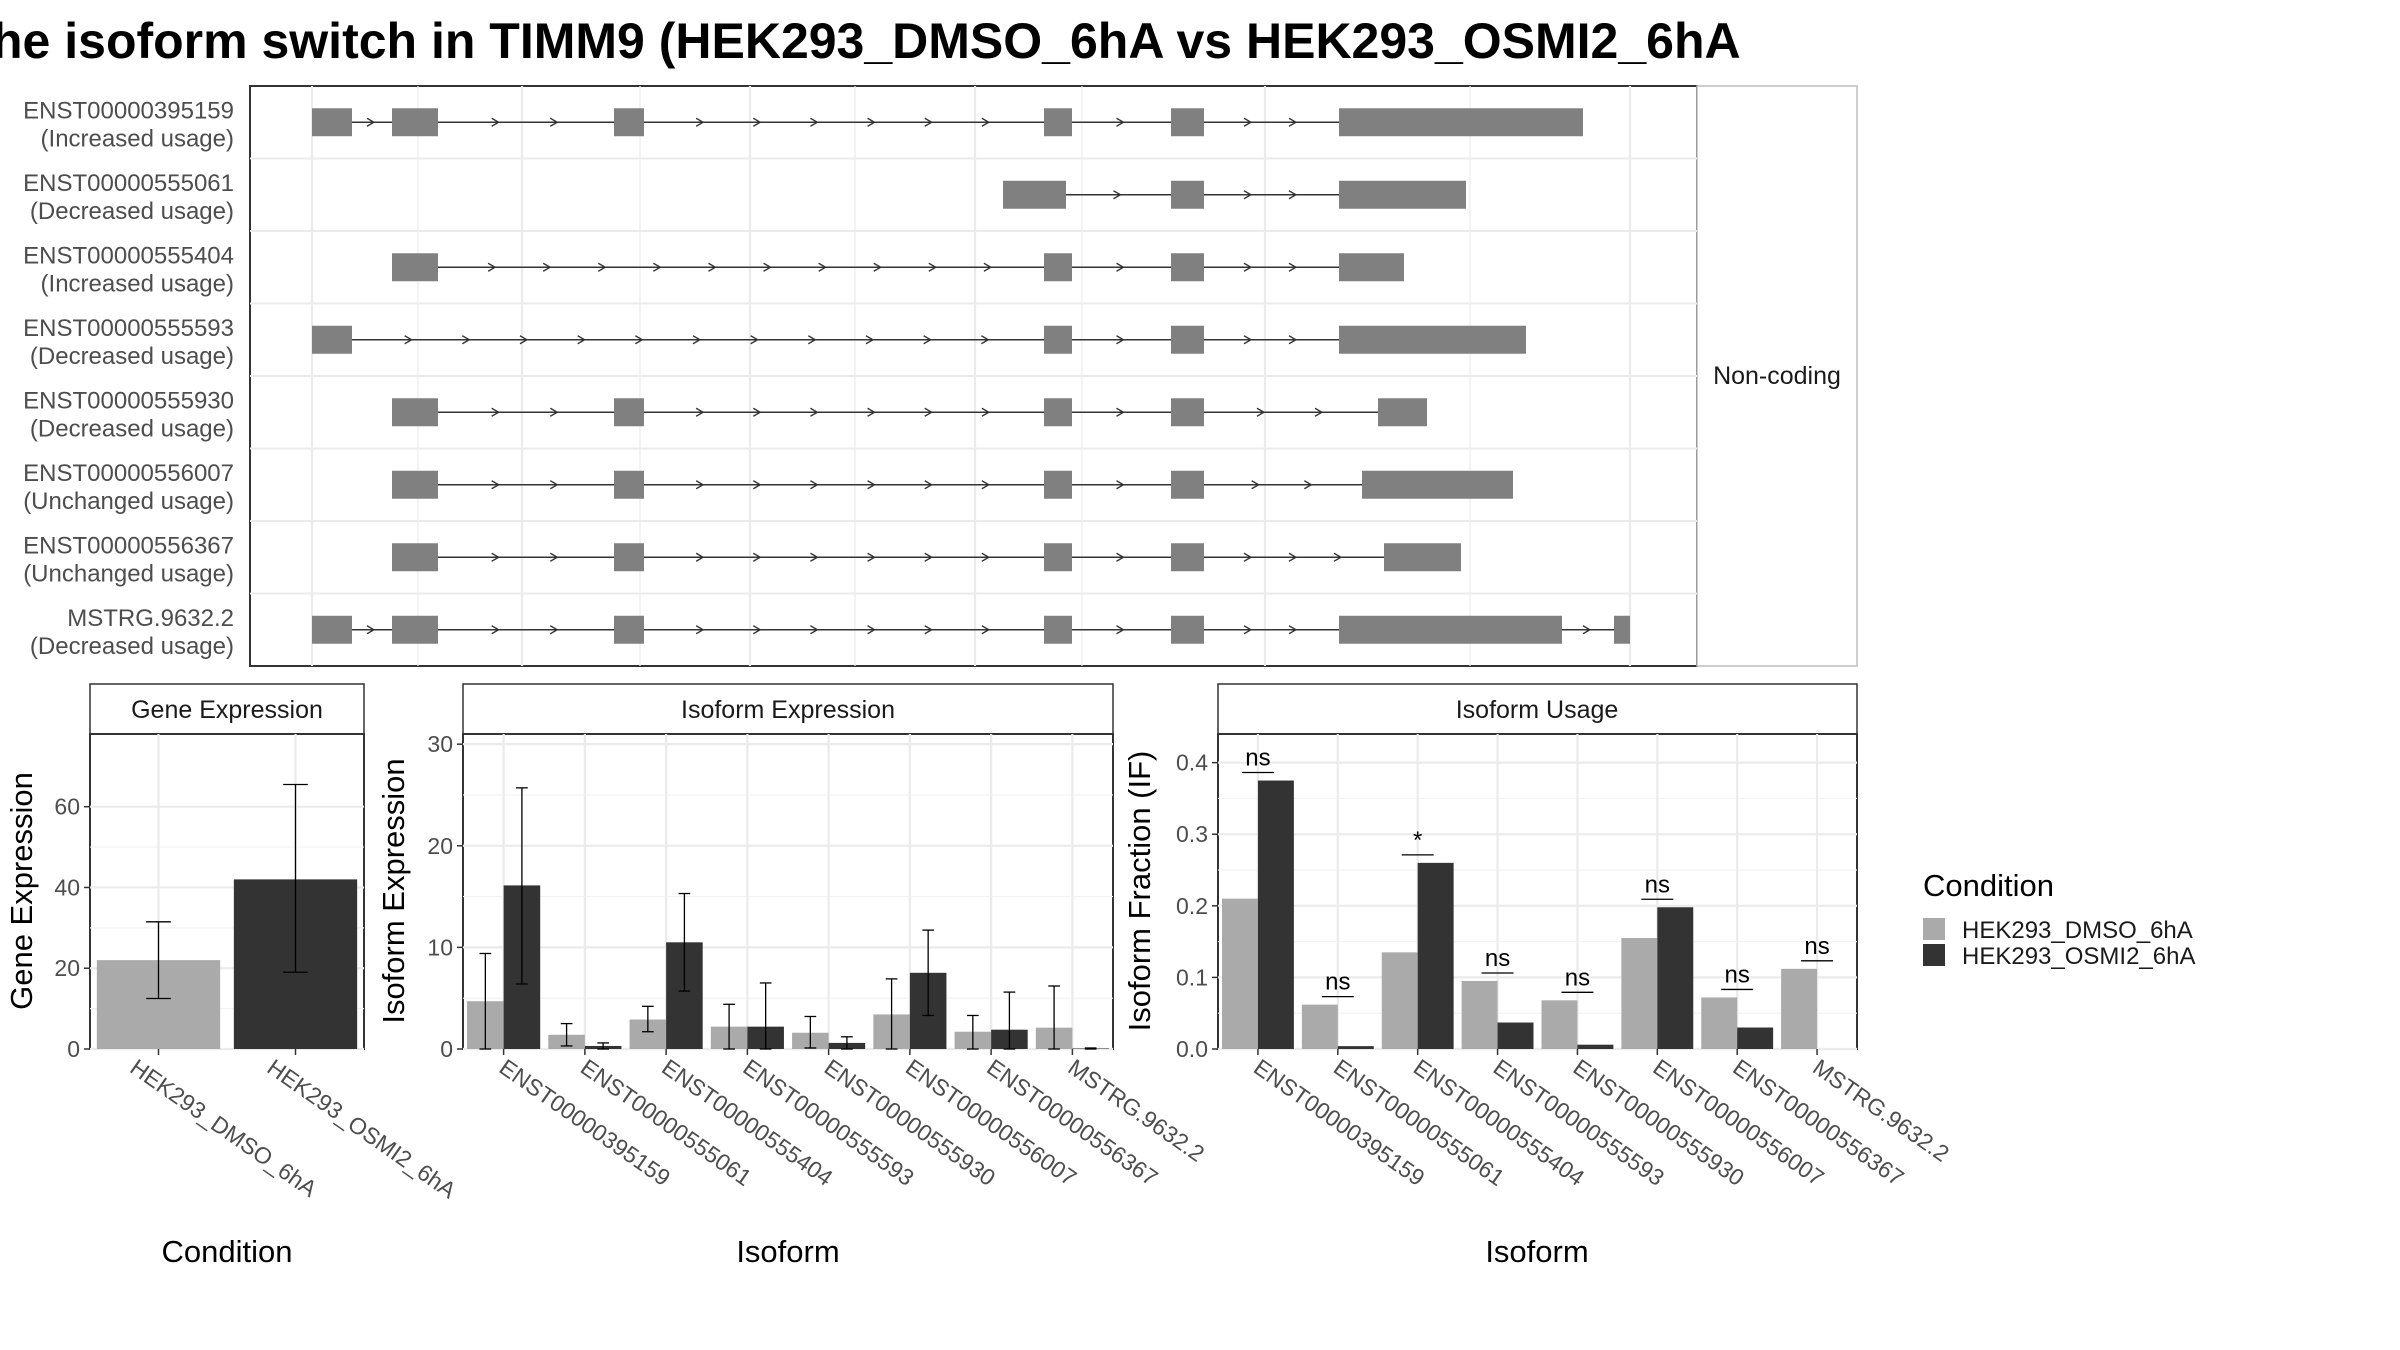 The height and width of the screenshot is (1350, 2400). I want to click on isoform-expression-x-title: Isoform, so click(787, 1251).